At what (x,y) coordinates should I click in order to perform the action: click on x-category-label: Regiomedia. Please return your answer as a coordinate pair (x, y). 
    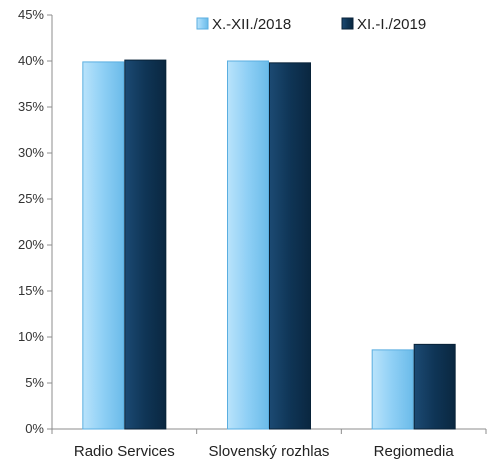
    Looking at the image, I should click on (414, 451).